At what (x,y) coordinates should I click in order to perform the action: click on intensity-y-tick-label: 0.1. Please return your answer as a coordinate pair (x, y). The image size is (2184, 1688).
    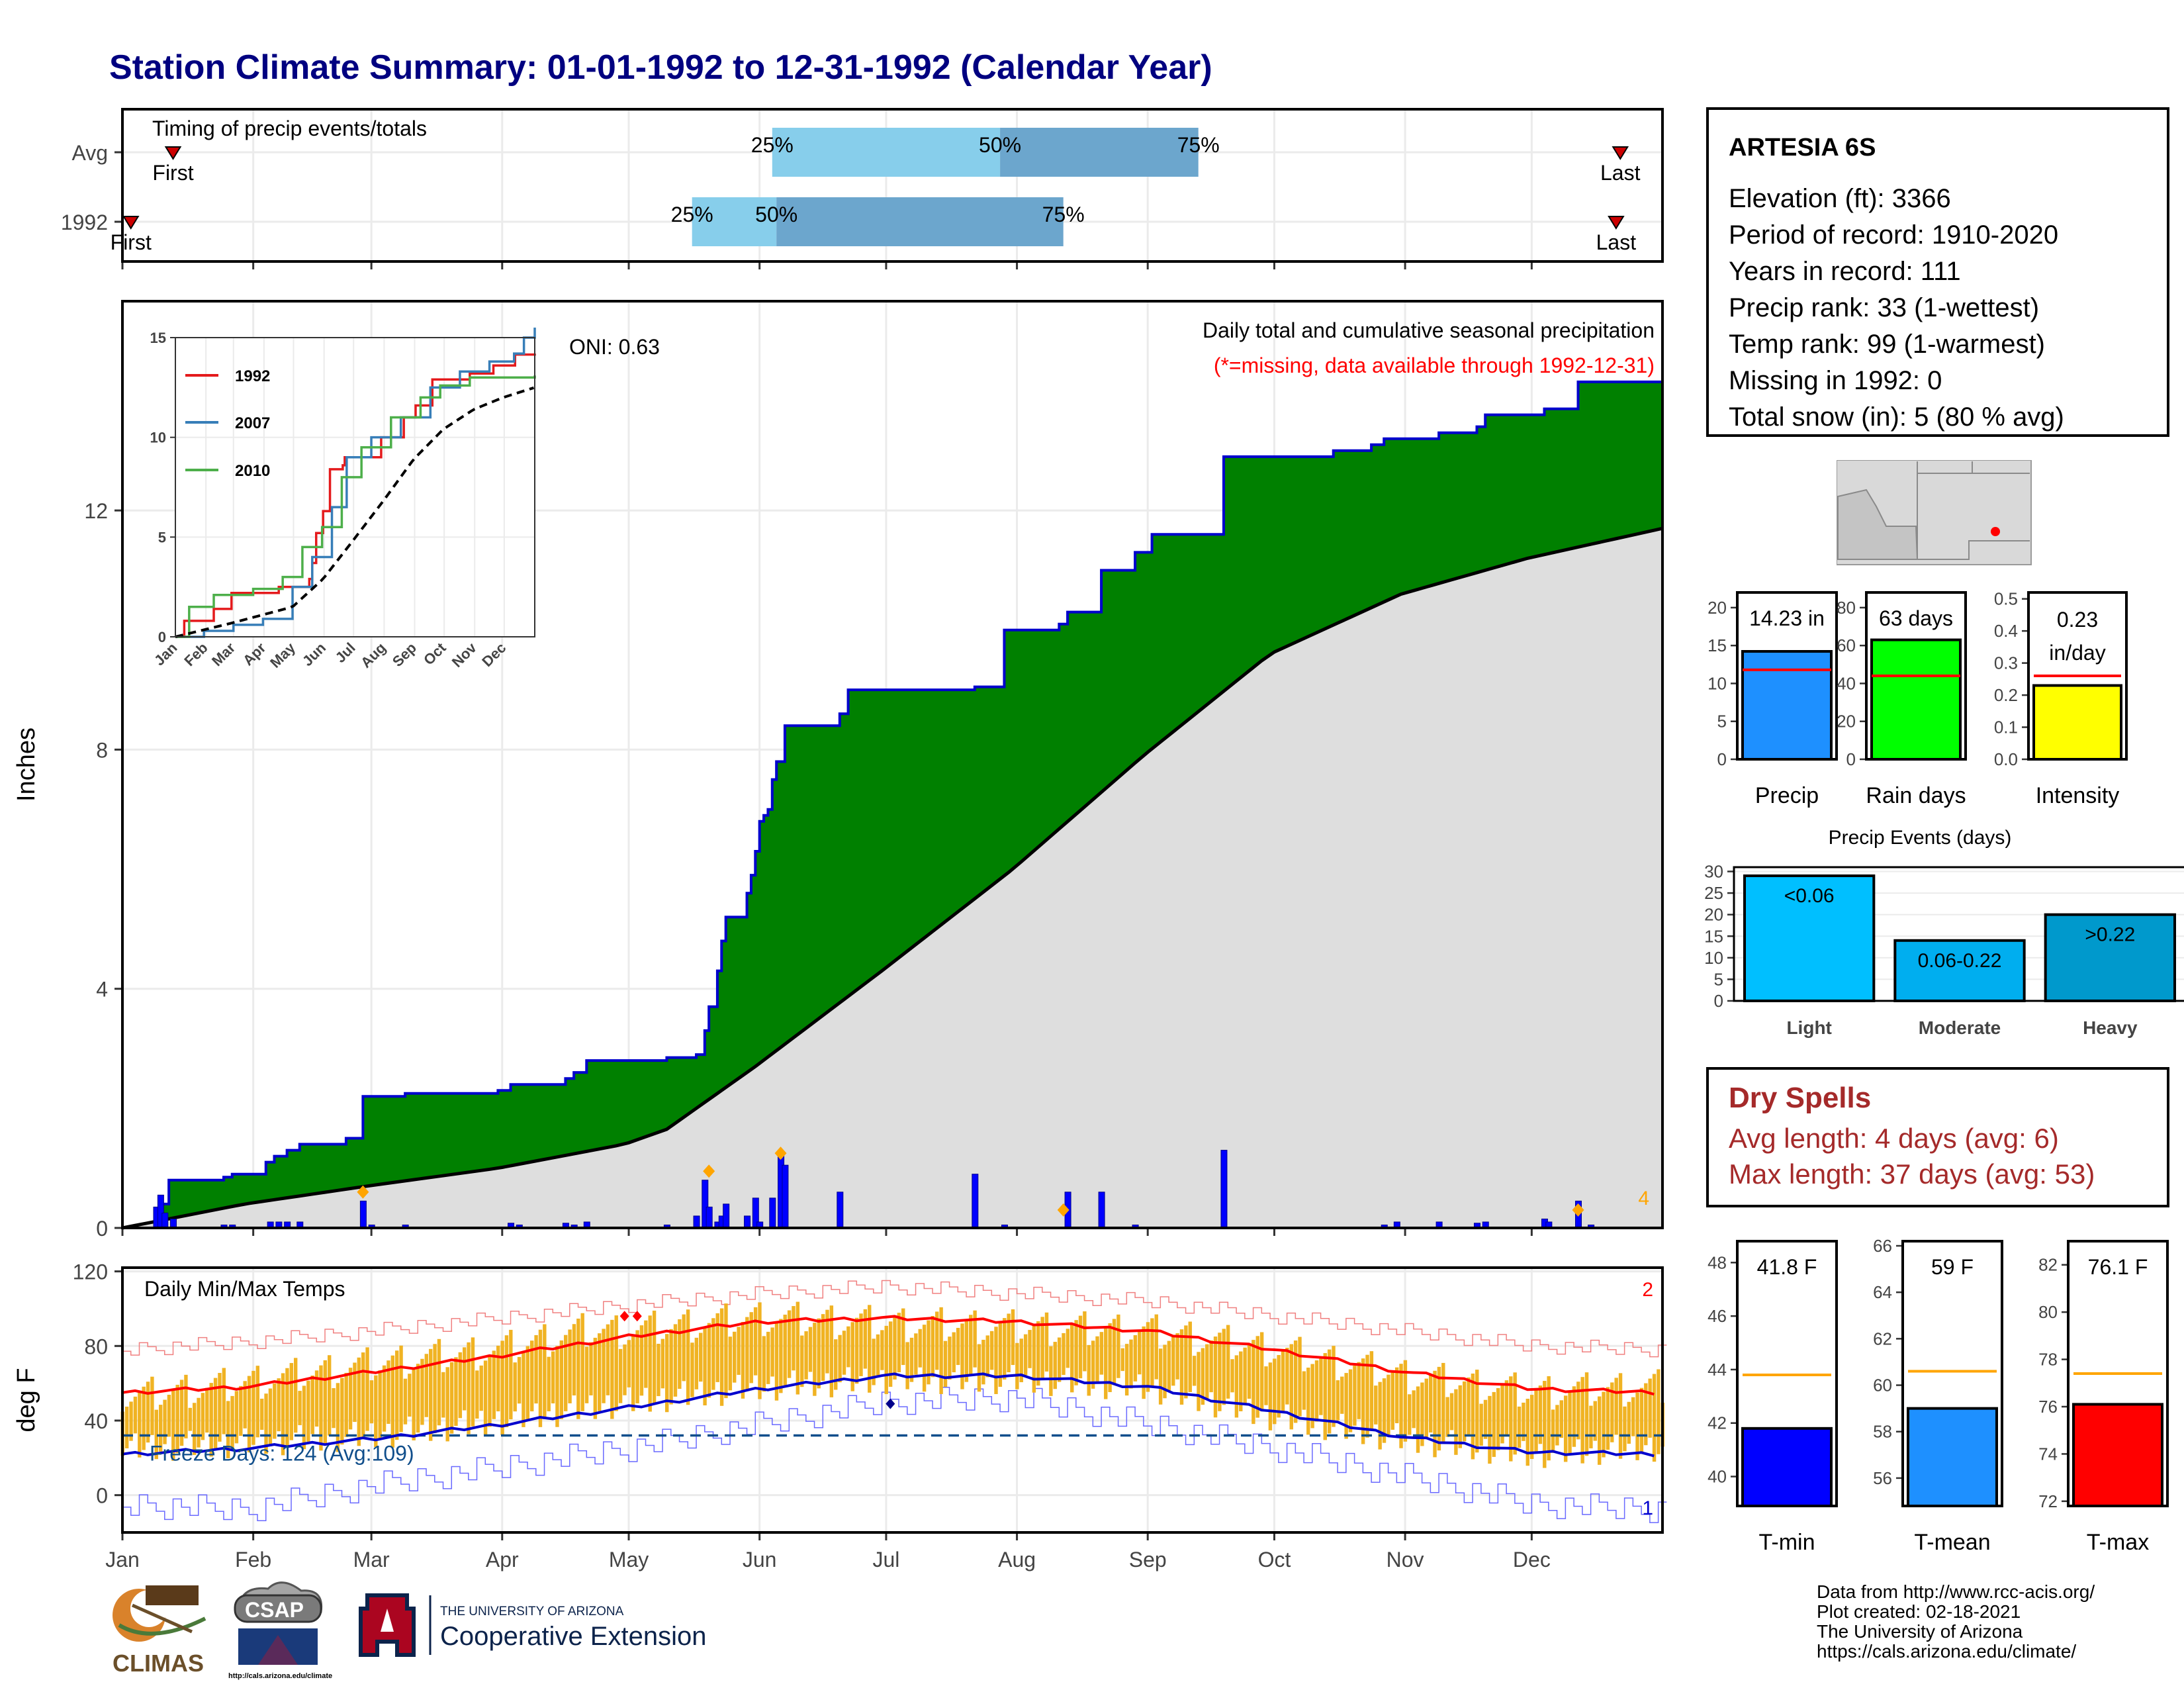
    Looking at the image, I should click on (2006, 727).